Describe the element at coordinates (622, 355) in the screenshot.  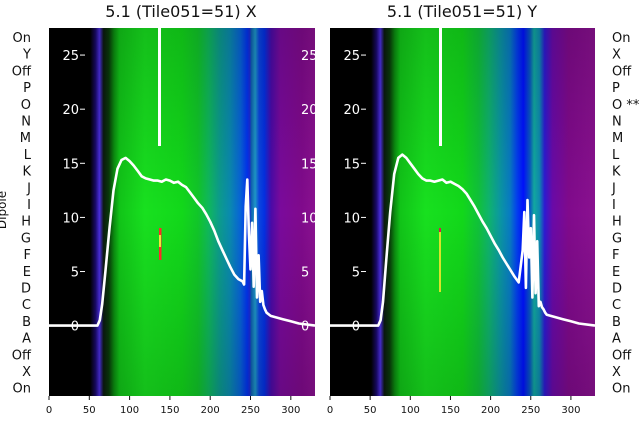
I see `dipole-label-right: Off` at that location.